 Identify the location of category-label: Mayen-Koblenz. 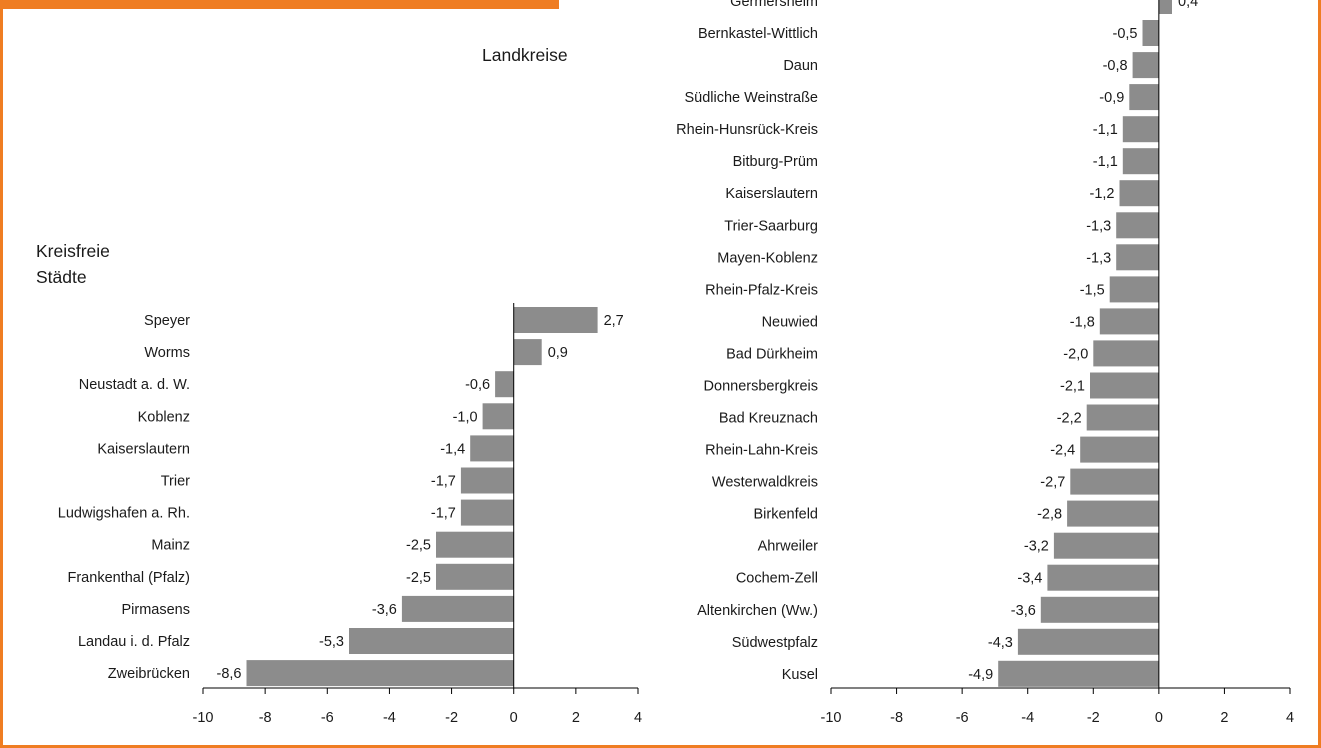
(767, 258).